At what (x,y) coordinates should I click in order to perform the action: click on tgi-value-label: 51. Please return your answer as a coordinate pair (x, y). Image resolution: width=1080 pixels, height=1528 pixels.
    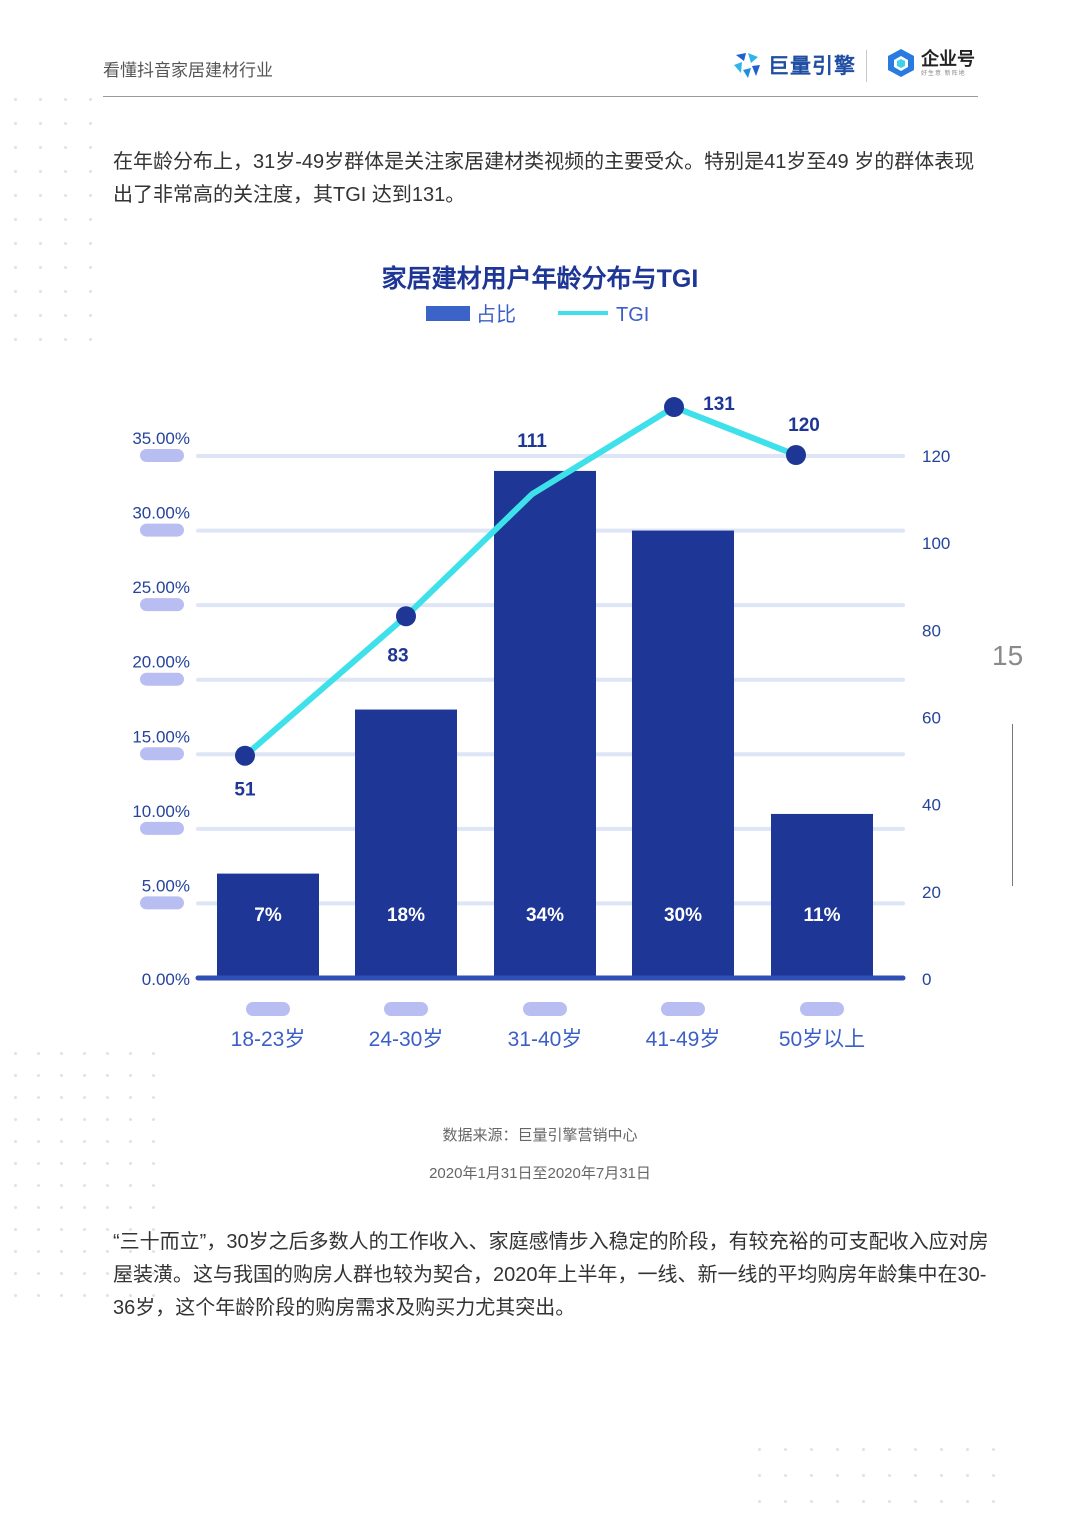
    Looking at the image, I should click on (245, 790).